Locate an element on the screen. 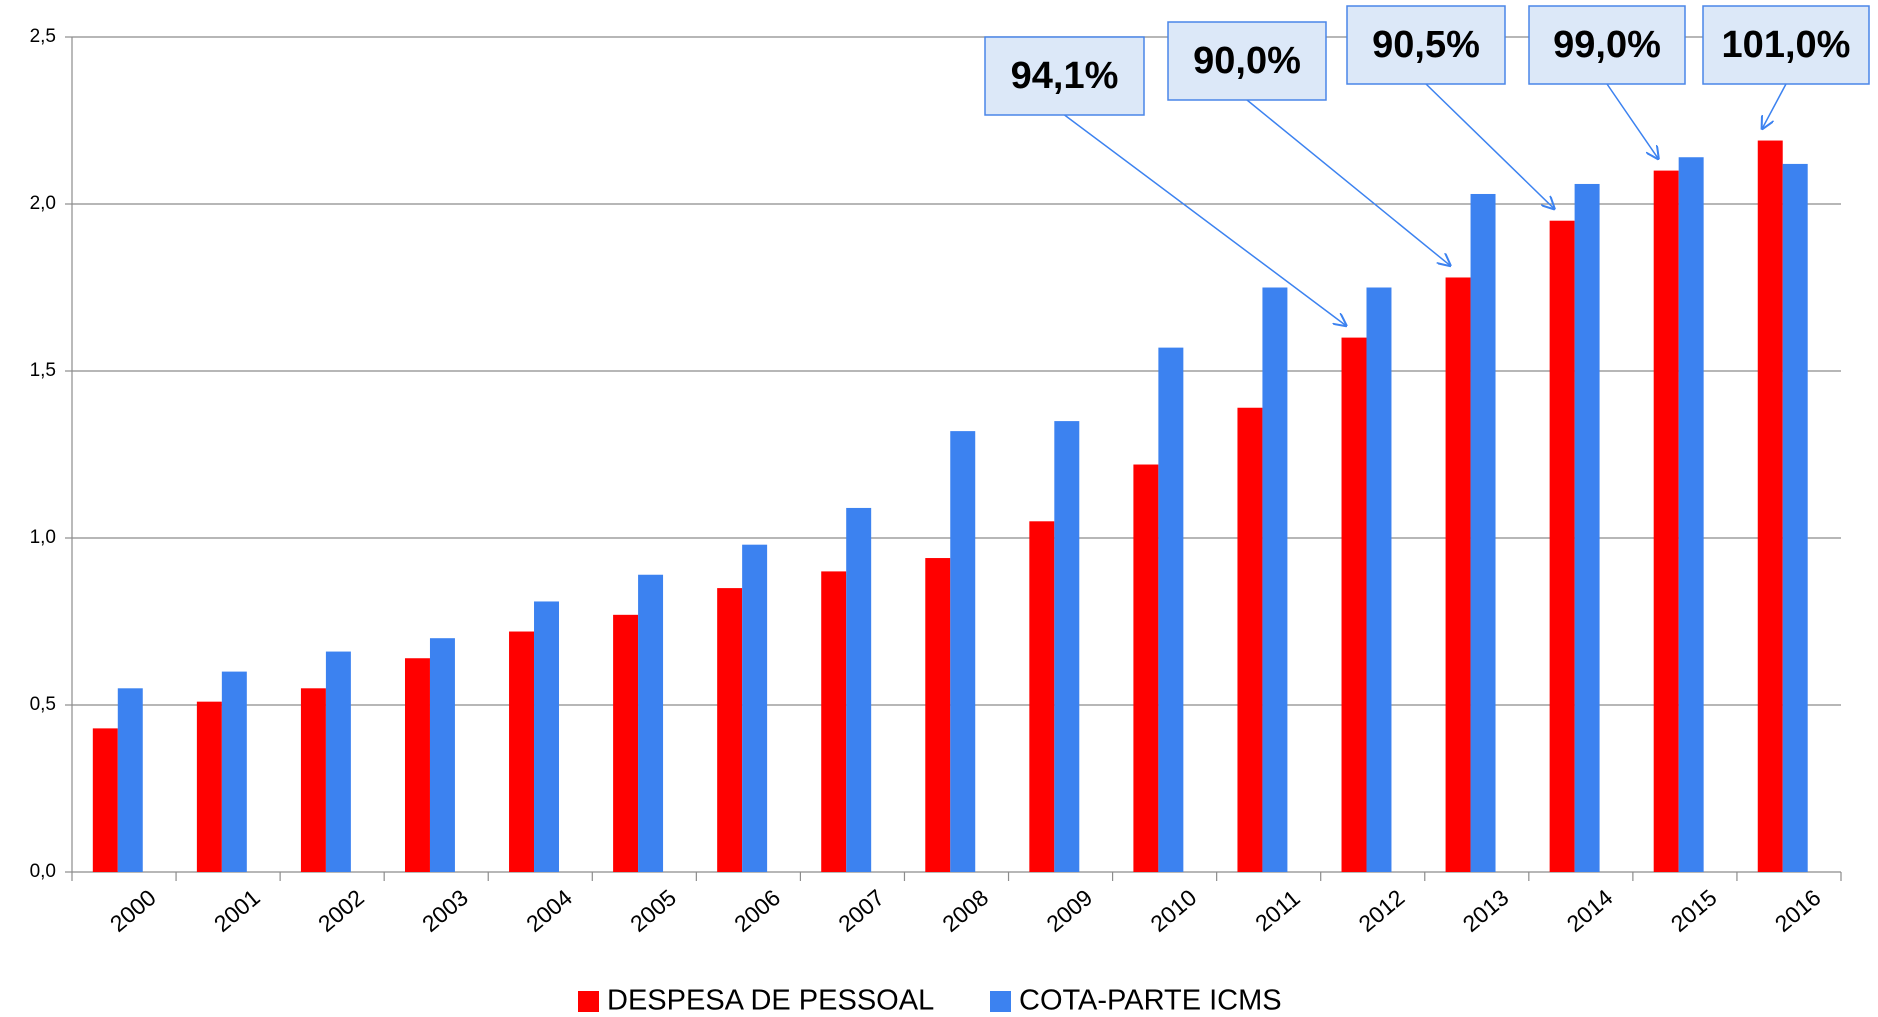 This screenshot has width=1878, height=1017. x-tick-label: 2003 is located at coordinates (445, 910).